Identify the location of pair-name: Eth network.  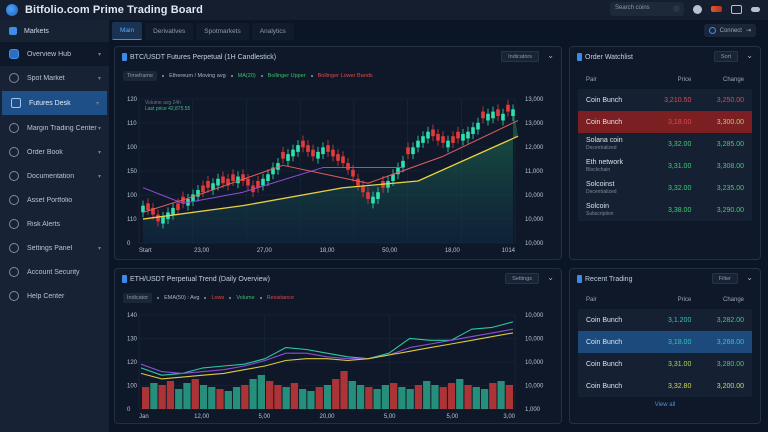
(604, 162).